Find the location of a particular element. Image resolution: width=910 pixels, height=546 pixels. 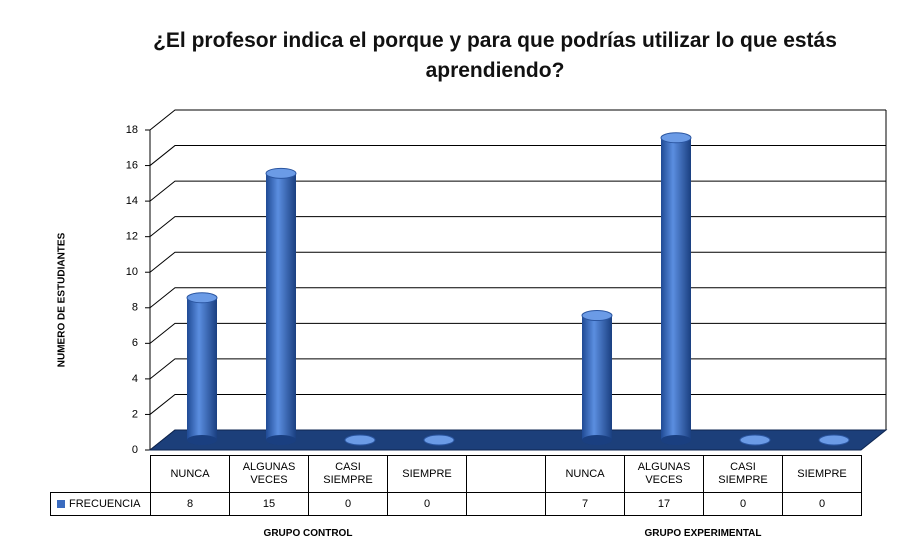

value-cell: 8 is located at coordinates (190, 504).